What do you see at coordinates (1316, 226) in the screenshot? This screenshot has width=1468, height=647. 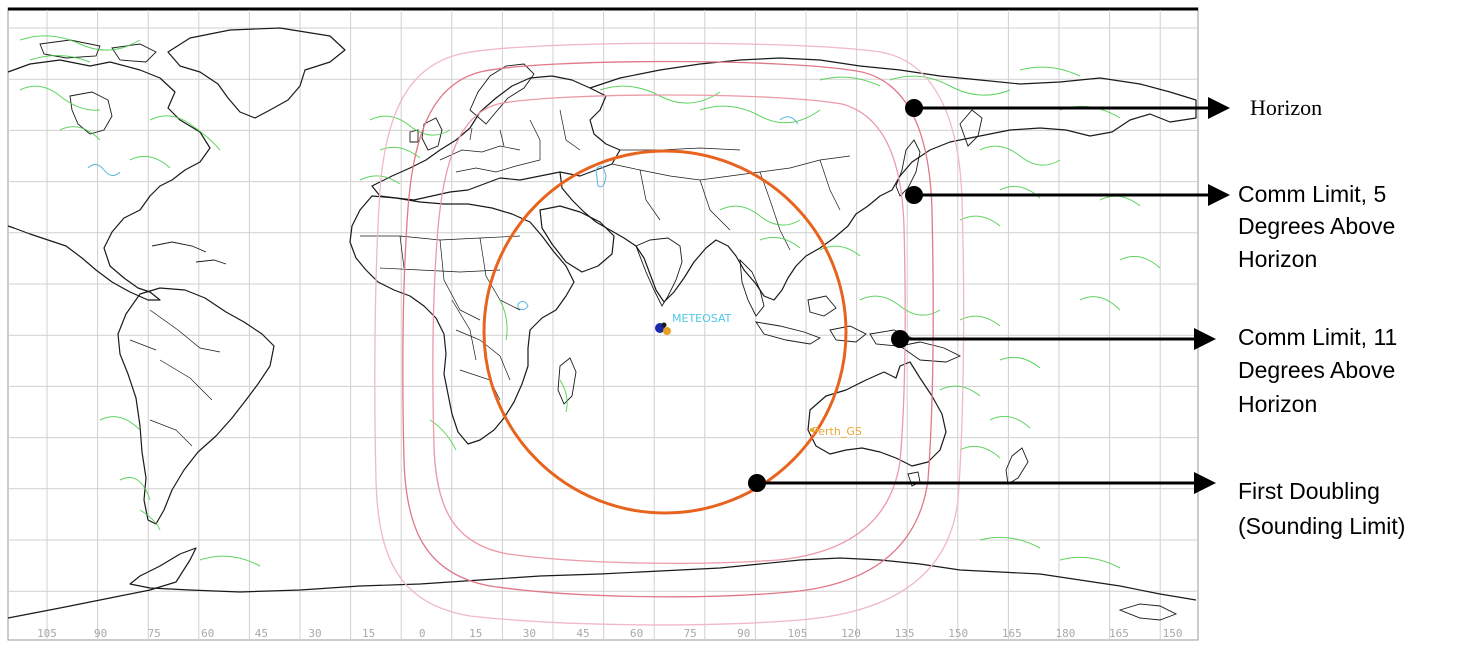 I see `comm-limit-5-label-line: Degrees Above` at bounding box center [1316, 226].